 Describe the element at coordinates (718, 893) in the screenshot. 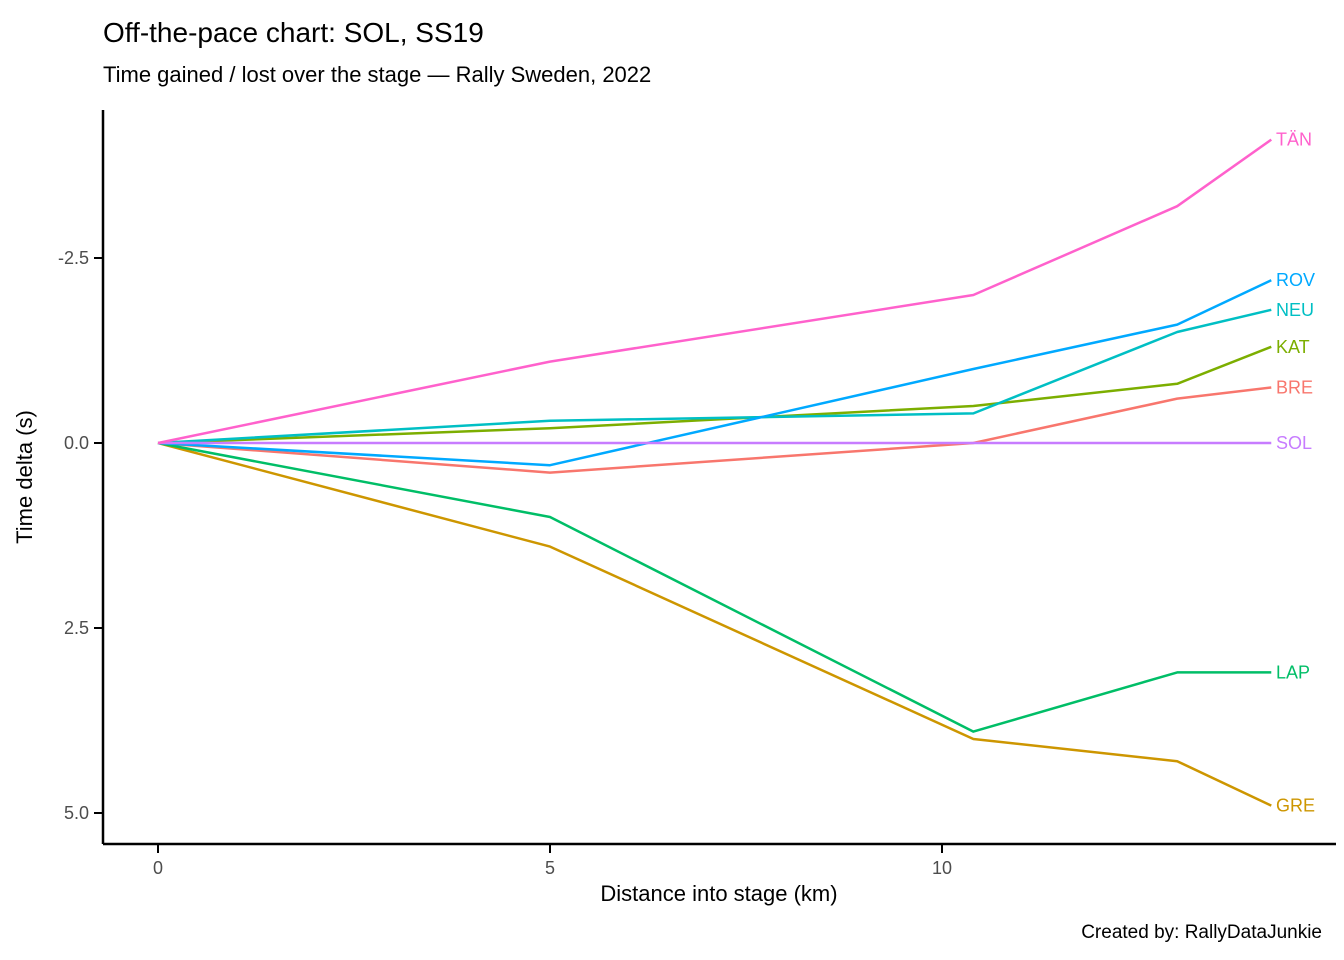

I see `x-axis-title: Distance into stage (km)` at that location.